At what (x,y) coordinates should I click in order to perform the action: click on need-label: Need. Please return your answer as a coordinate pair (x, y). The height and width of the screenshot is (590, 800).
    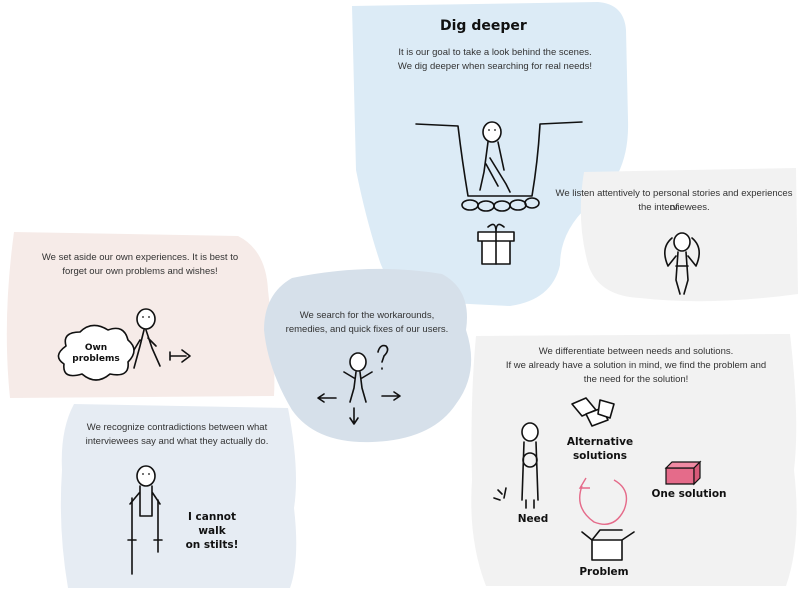
    Looking at the image, I should click on (533, 519).